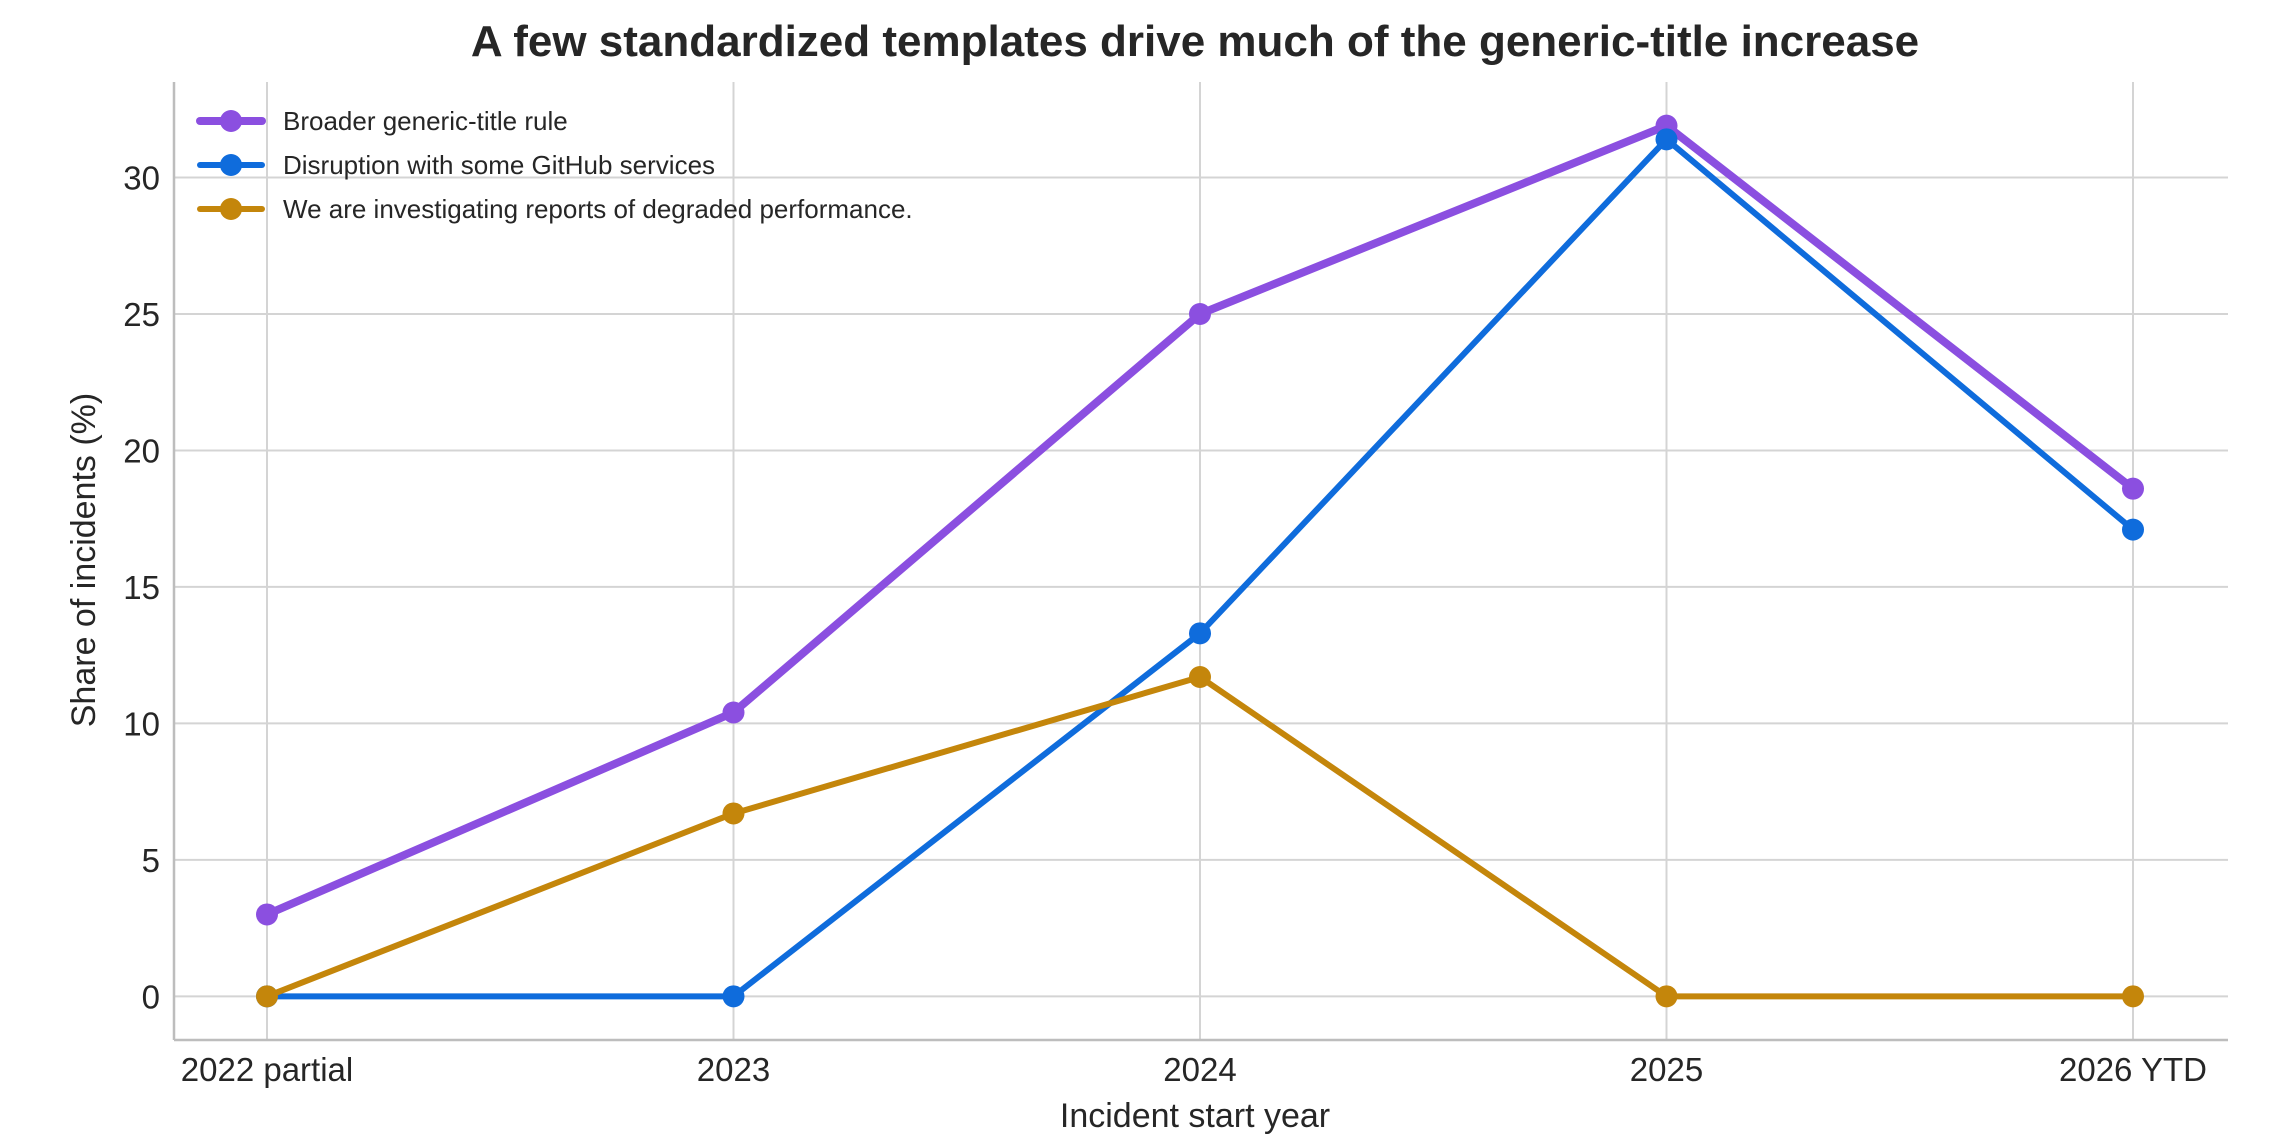 The image size is (2278, 1141). Describe the element at coordinates (151, 860) in the screenshot. I see `y-tick-label: 5` at that location.